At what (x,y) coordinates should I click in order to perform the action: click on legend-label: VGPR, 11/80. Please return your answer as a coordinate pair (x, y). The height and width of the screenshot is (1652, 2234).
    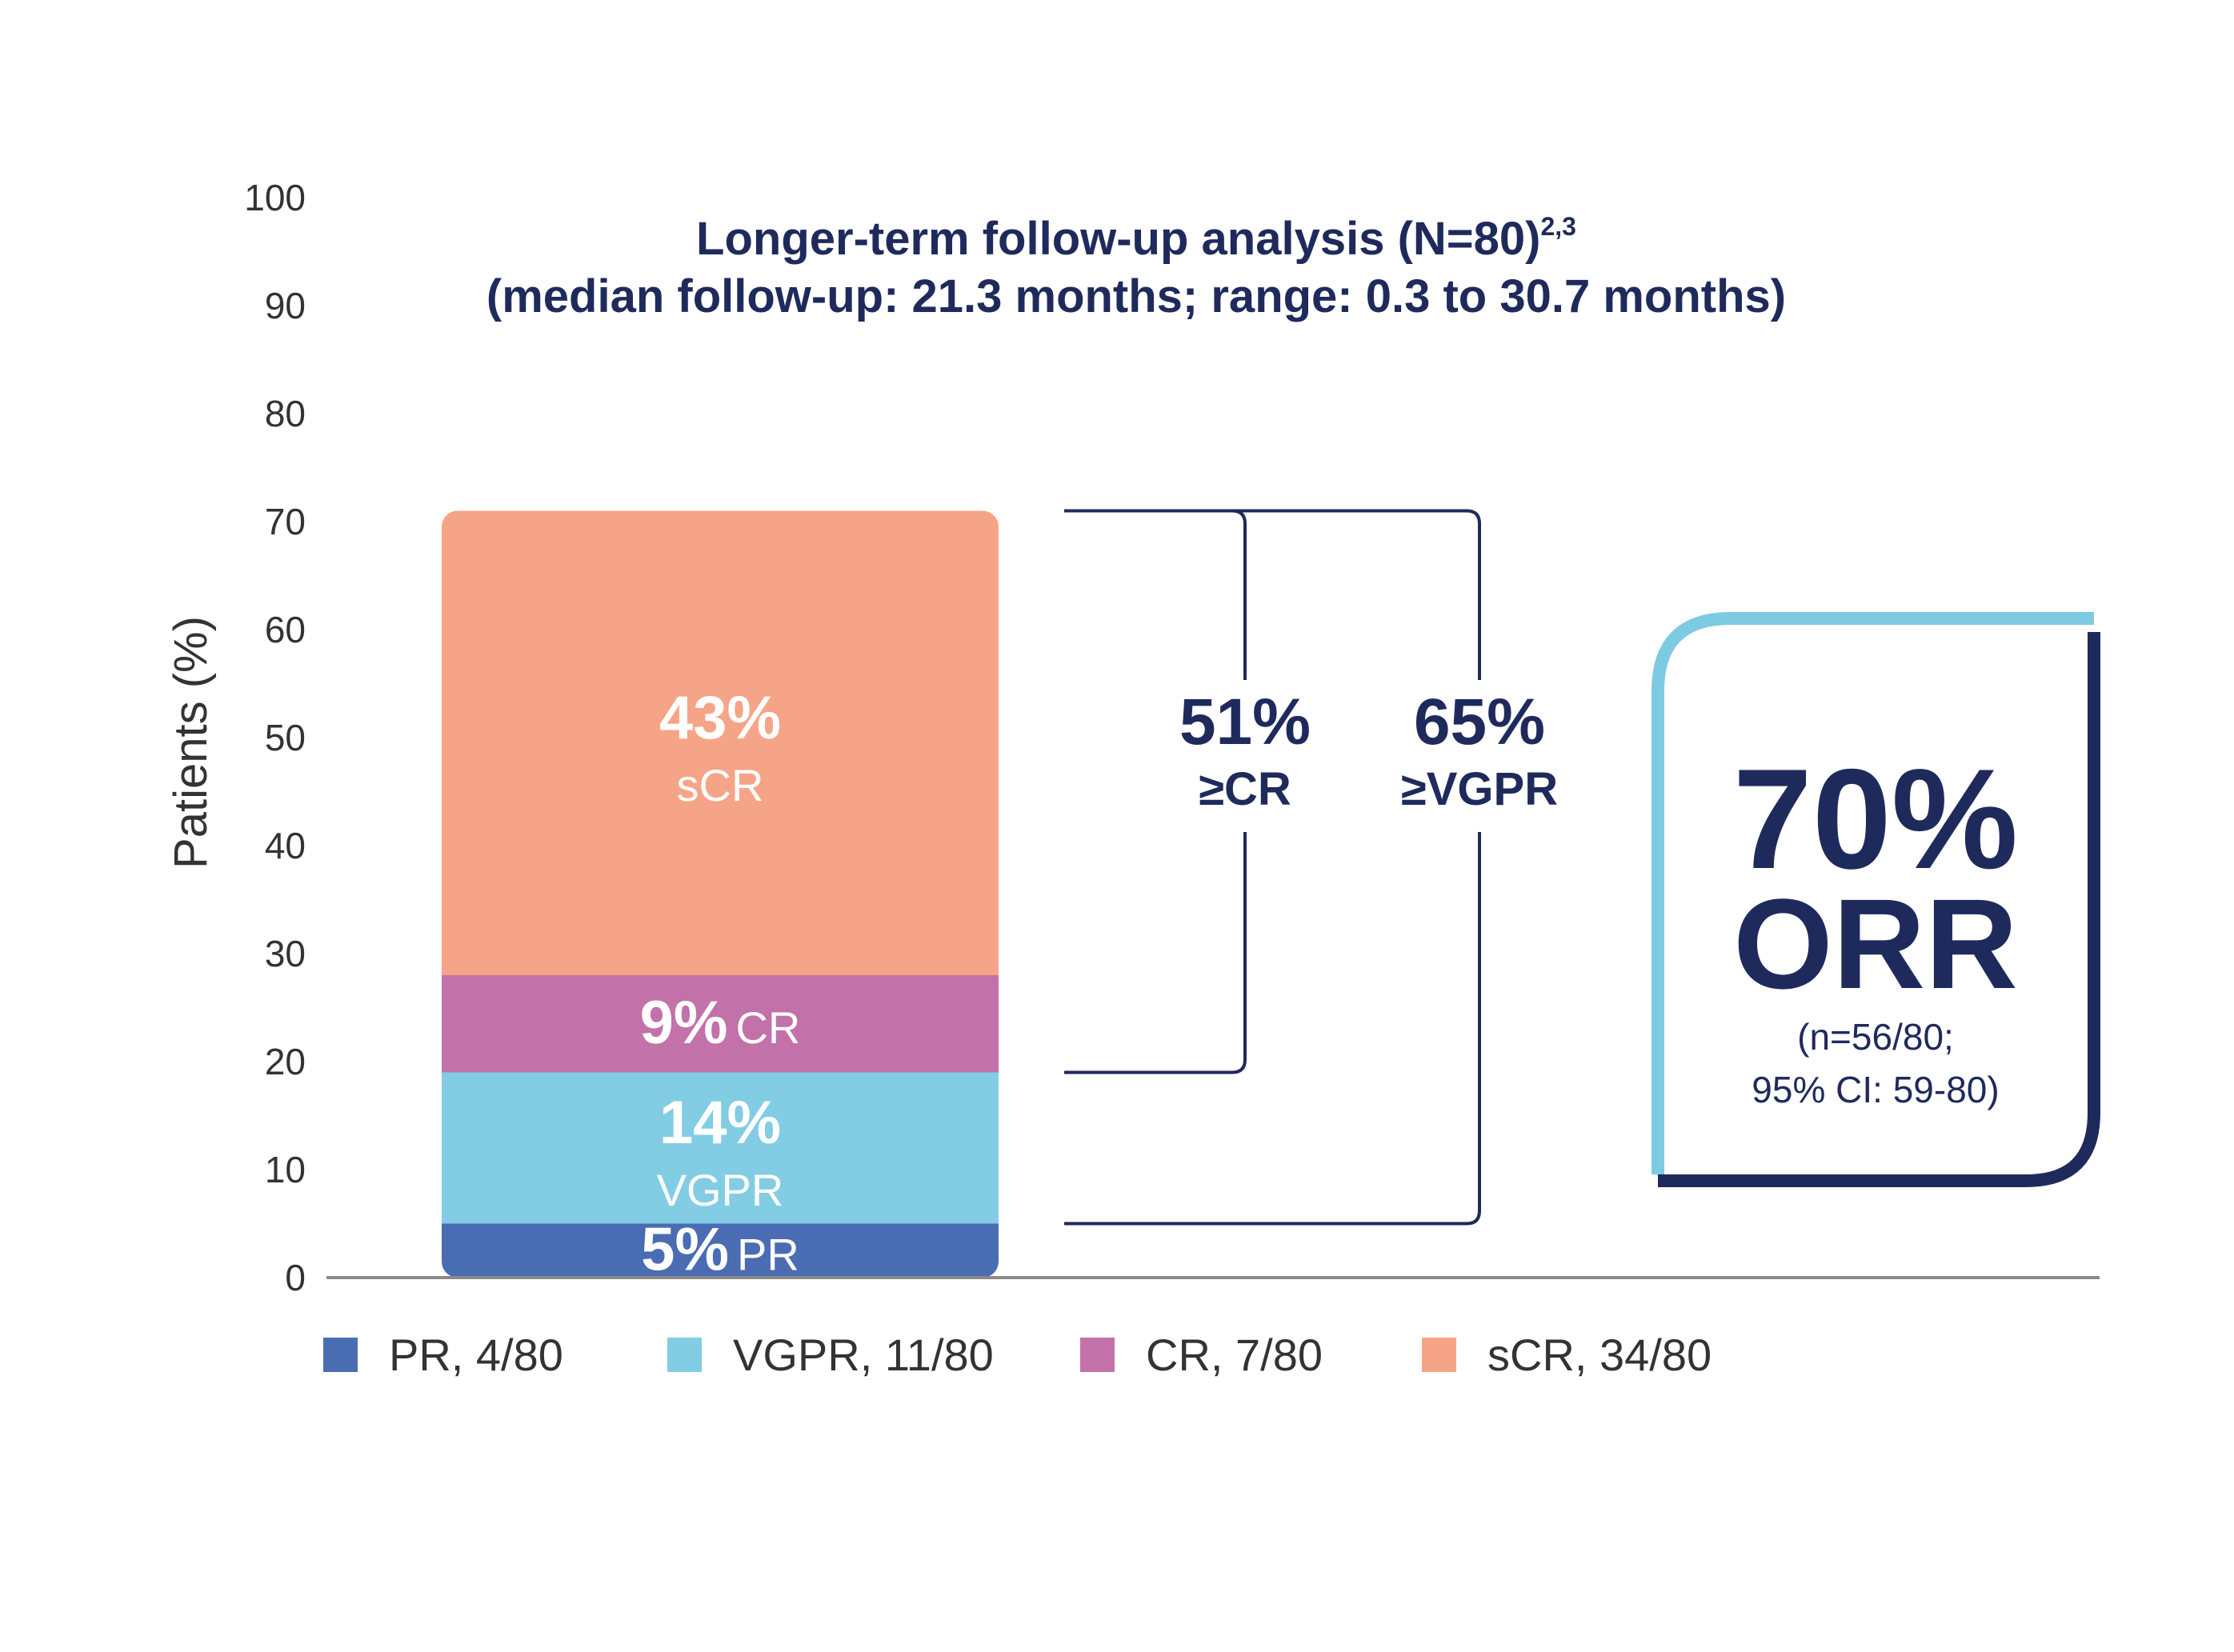
    Looking at the image, I should click on (863, 1355).